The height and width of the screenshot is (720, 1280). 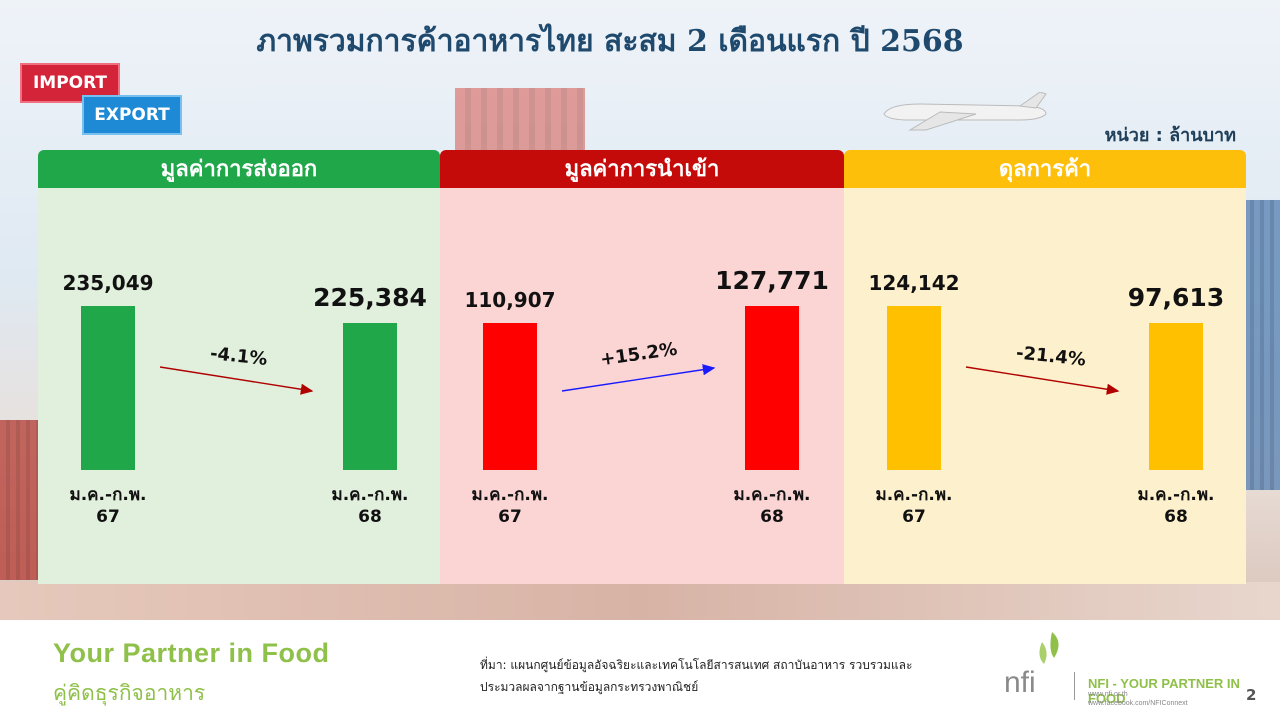 What do you see at coordinates (965, 111) in the screenshot?
I see `airplane-icon` at bounding box center [965, 111].